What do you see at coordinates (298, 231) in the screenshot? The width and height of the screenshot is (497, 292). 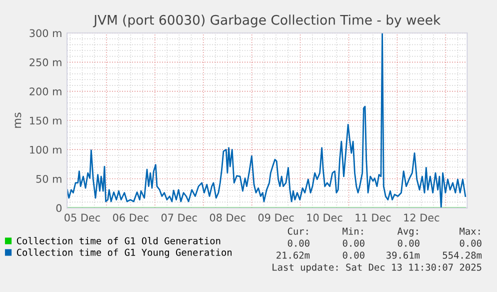 I see `text: Cur:` at bounding box center [298, 231].